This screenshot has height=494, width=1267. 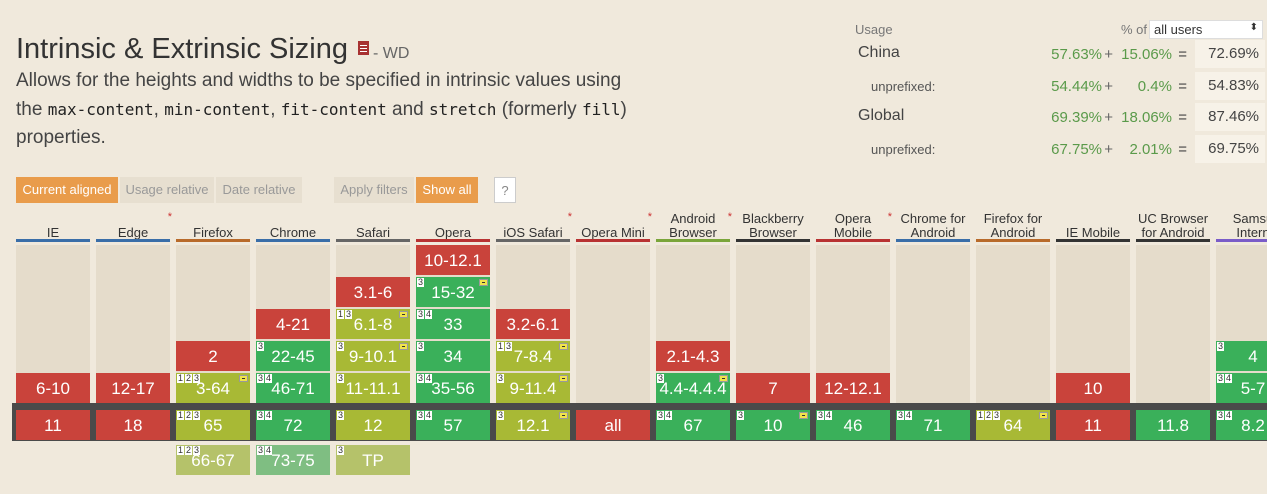 I want to click on version-cell: 71 3 4, so click(x=933, y=425).